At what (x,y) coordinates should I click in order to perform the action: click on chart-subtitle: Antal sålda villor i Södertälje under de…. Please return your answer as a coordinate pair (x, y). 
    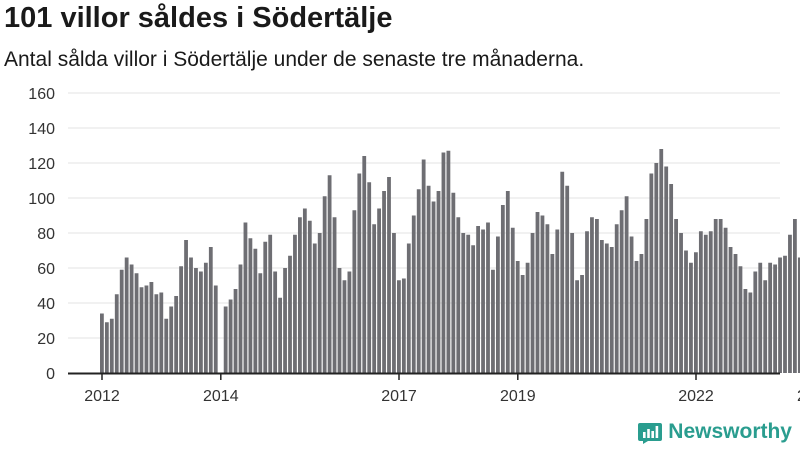
    Looking at the image, I should click on (294, 59).